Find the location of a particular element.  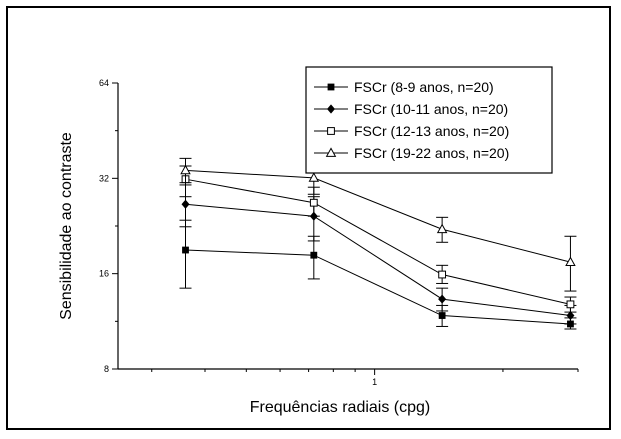

legend-item-2: FSCr (10-11 anos, n=20) is located at coordinates (411, 109).